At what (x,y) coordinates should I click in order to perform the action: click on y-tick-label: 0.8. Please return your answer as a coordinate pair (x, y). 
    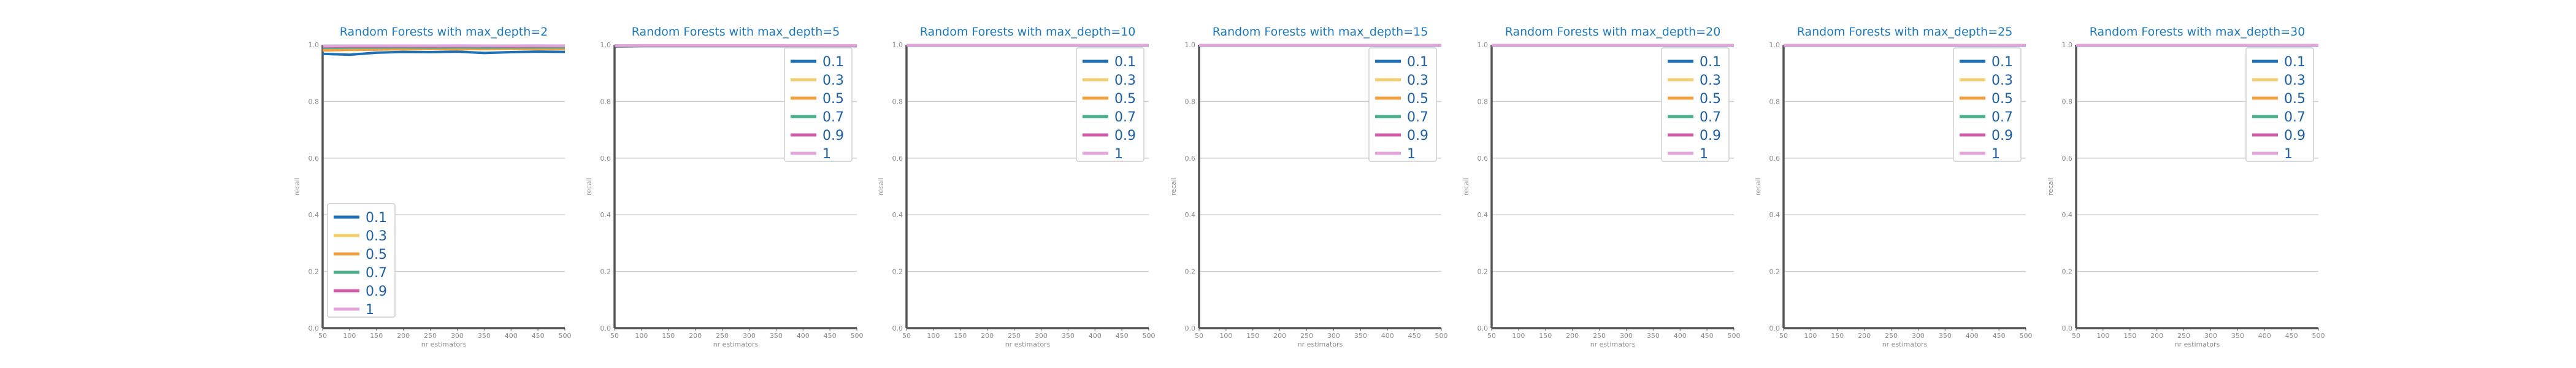
    Looking at the image, I should click on (1483, 101).